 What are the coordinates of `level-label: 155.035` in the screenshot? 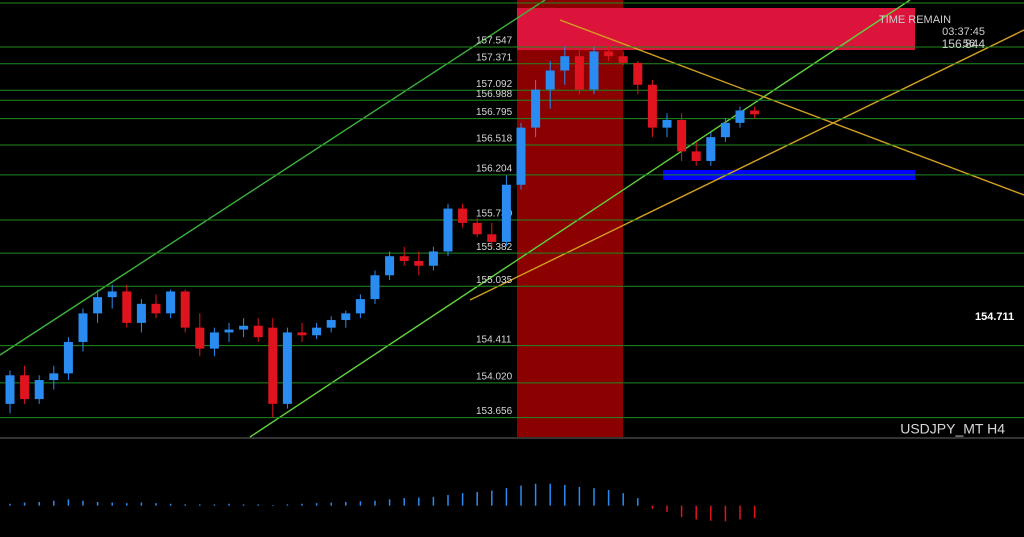 It's located at (494, 280).